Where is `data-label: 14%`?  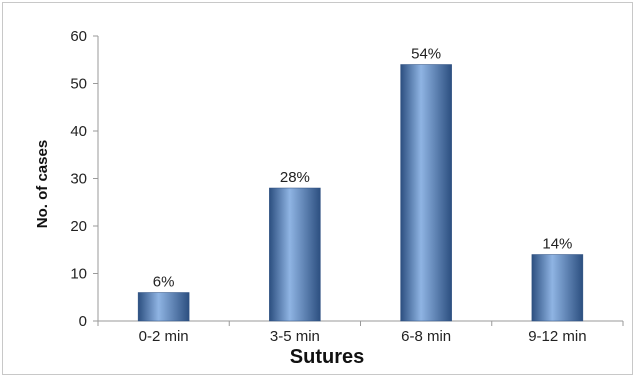
data-label: 14% is located at coordinates (557, 244).